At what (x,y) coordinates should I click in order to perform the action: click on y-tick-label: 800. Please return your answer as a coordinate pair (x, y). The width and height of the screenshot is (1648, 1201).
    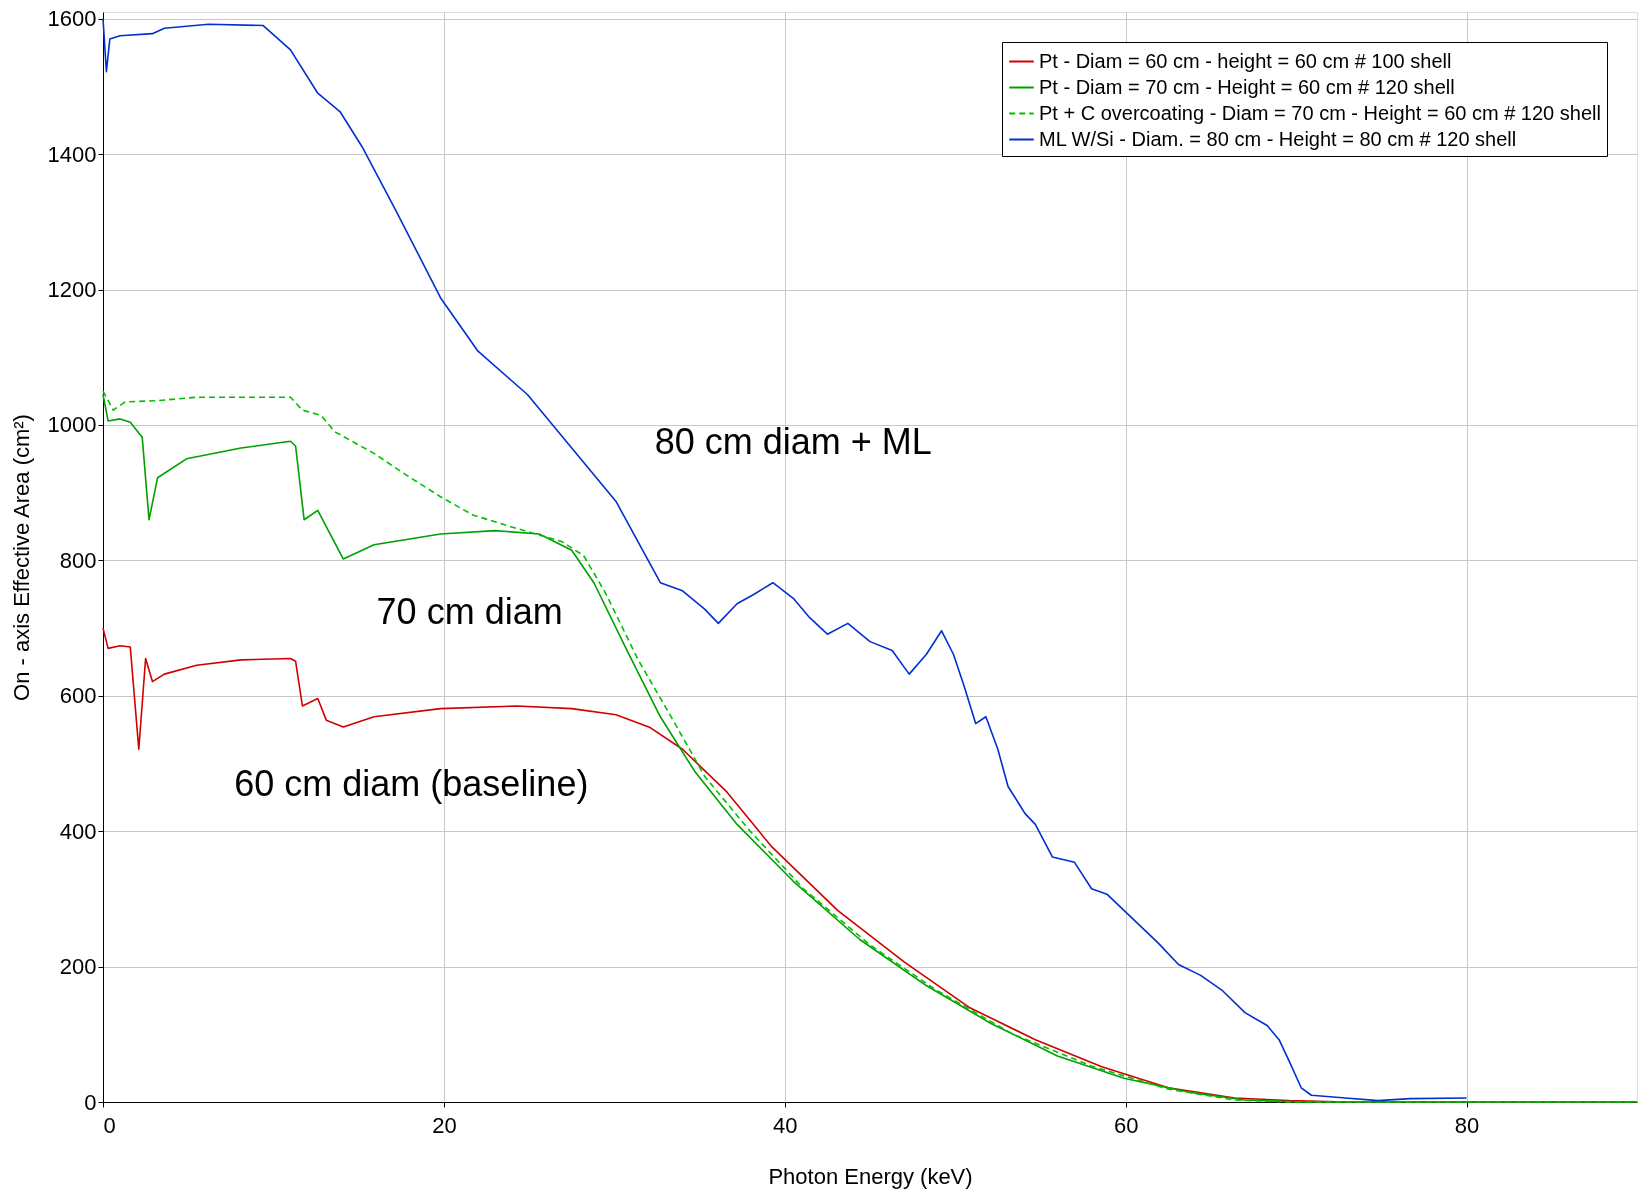
    Looking at the image, I should click on (78, 560).